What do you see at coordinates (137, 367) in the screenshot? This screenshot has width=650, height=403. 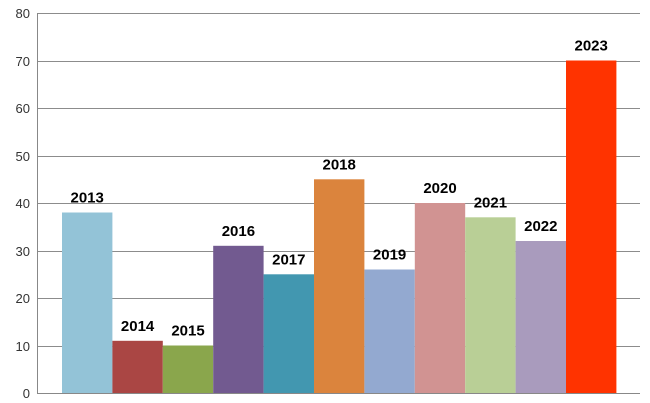 I see `bar-2014` at bounding box center [137, 367].